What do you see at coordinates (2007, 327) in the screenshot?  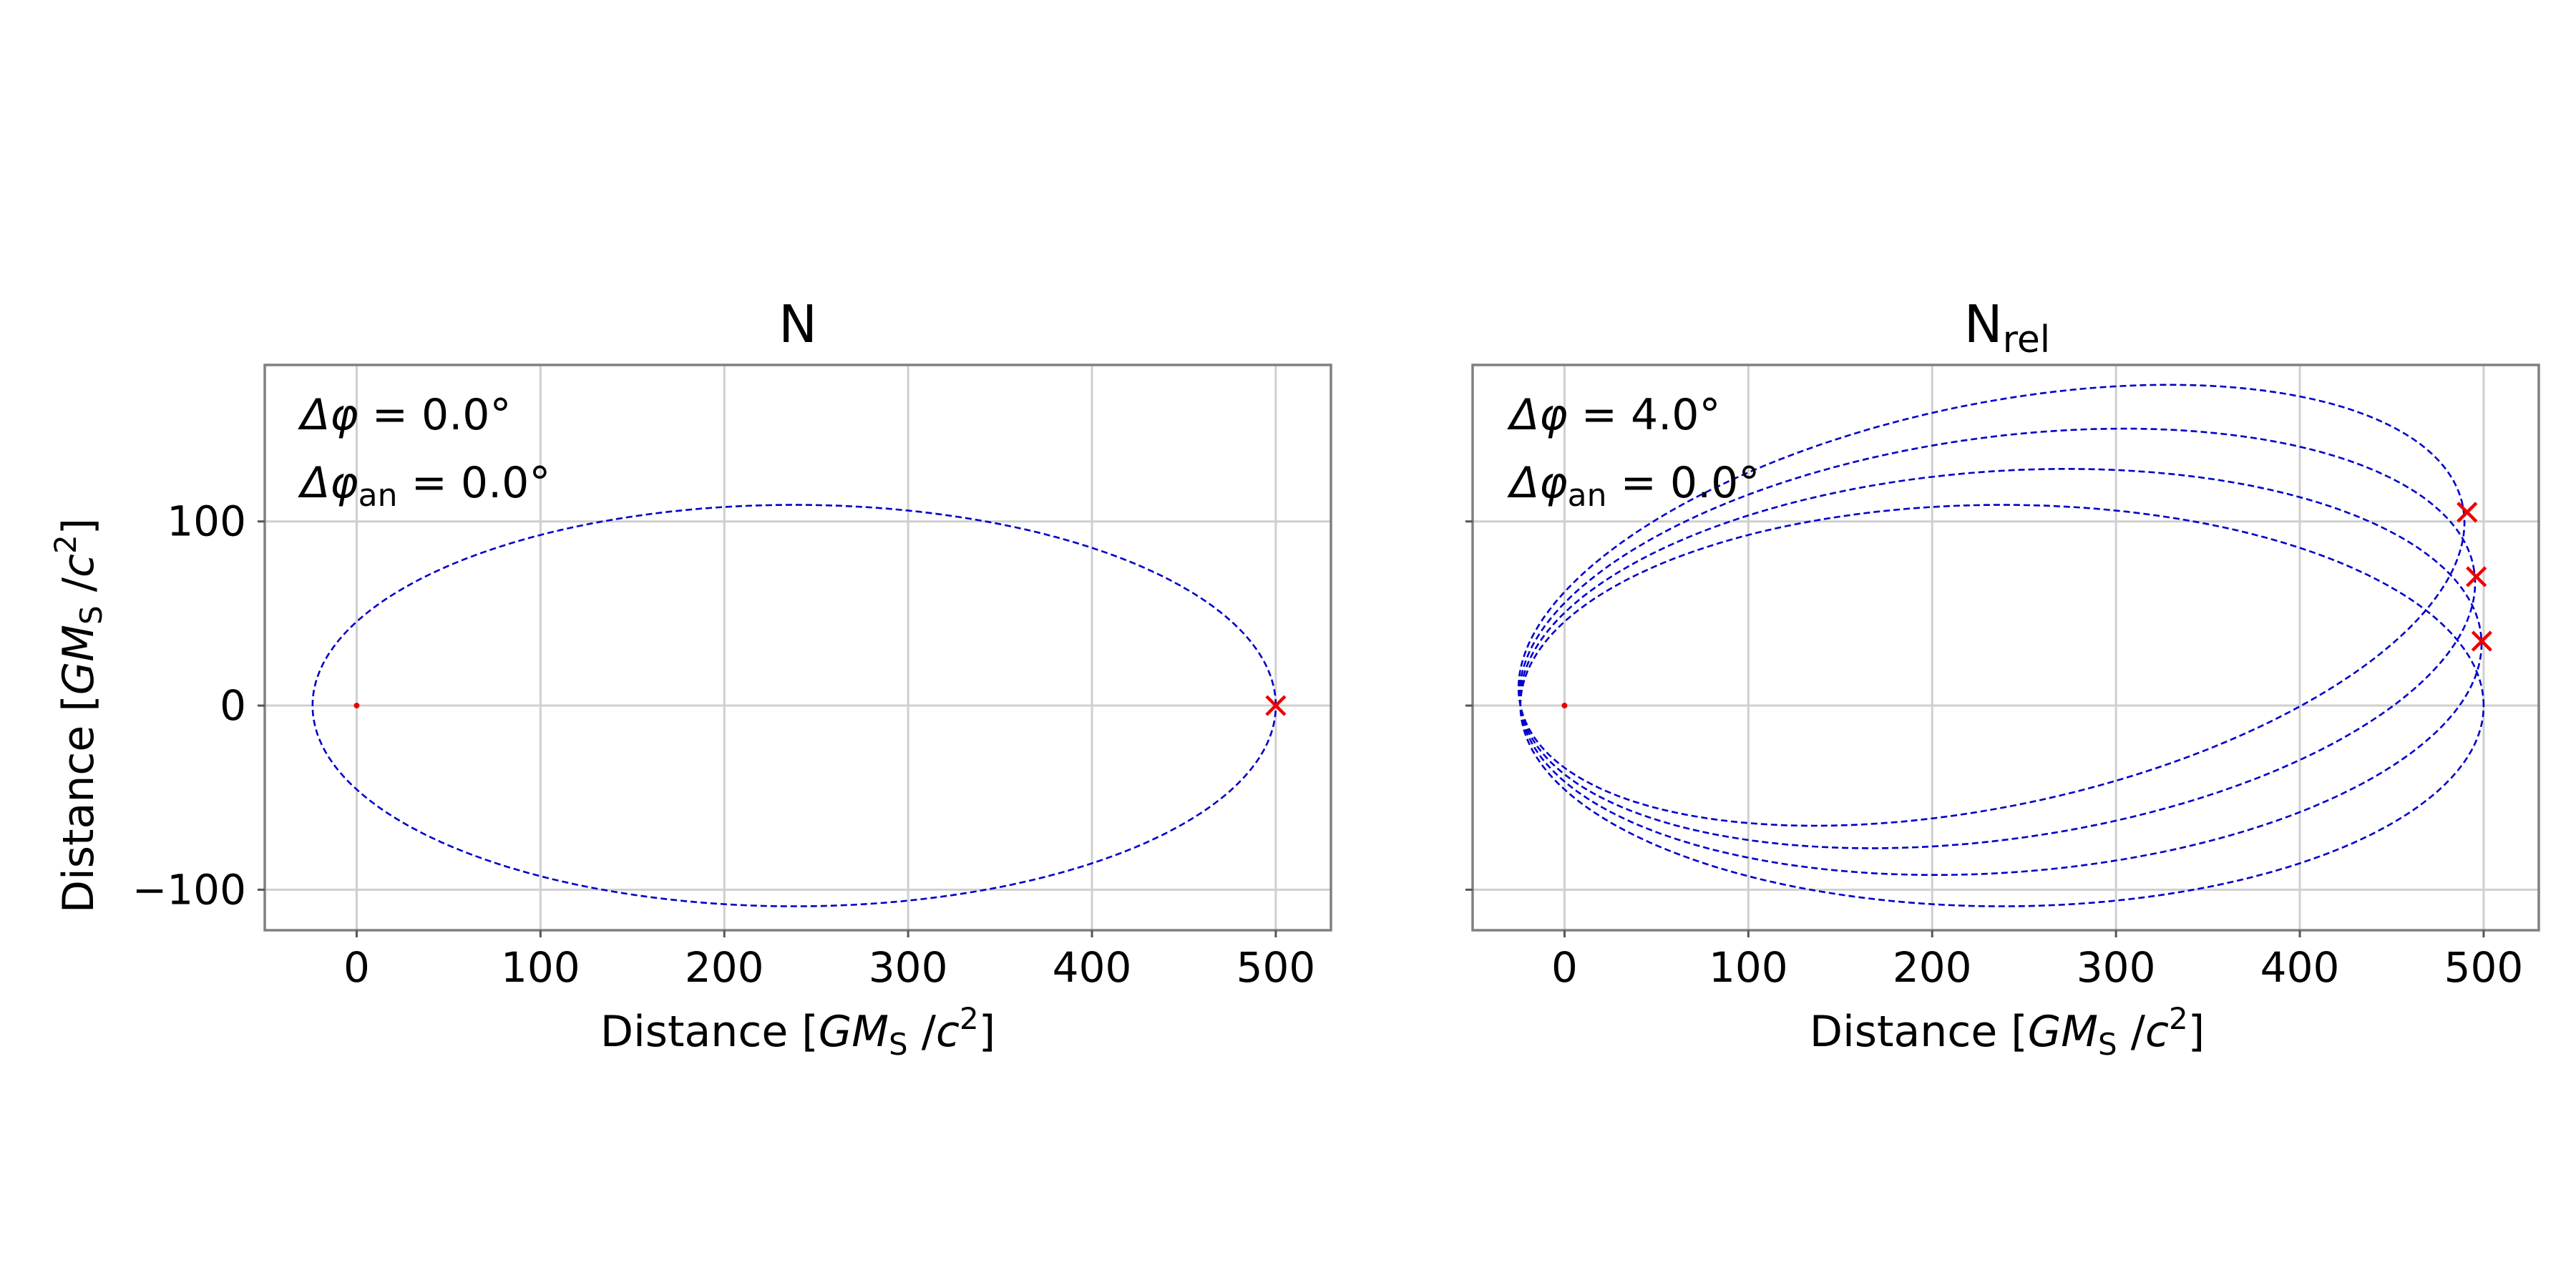 I see `panel-title: Nrel` at bounding box center [2007, 327].